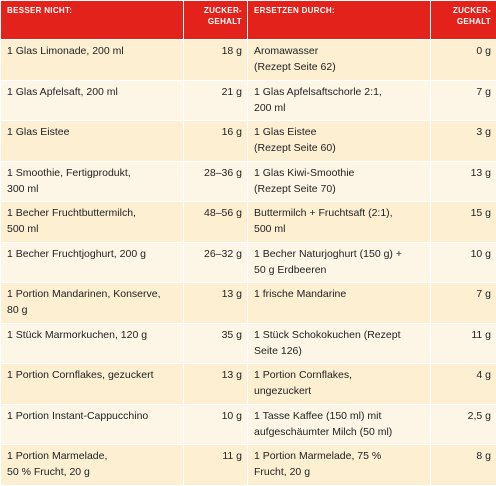 This screenshot has width=496, height=486. Describe the element at coordinates (339, 100) in the screenshot. I see `food-cell: 1 Glas Apfelsaftschorle 2:1, 200 ml` at that location.